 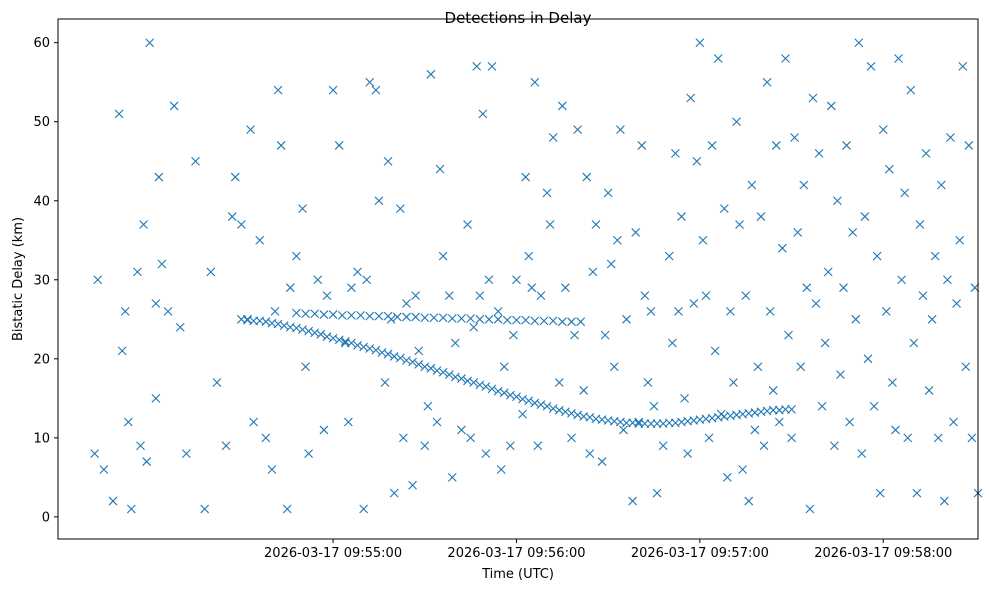 I want to click on x-tick-label: 2026-03-17 09:55:00, so click(x=333, y=553).